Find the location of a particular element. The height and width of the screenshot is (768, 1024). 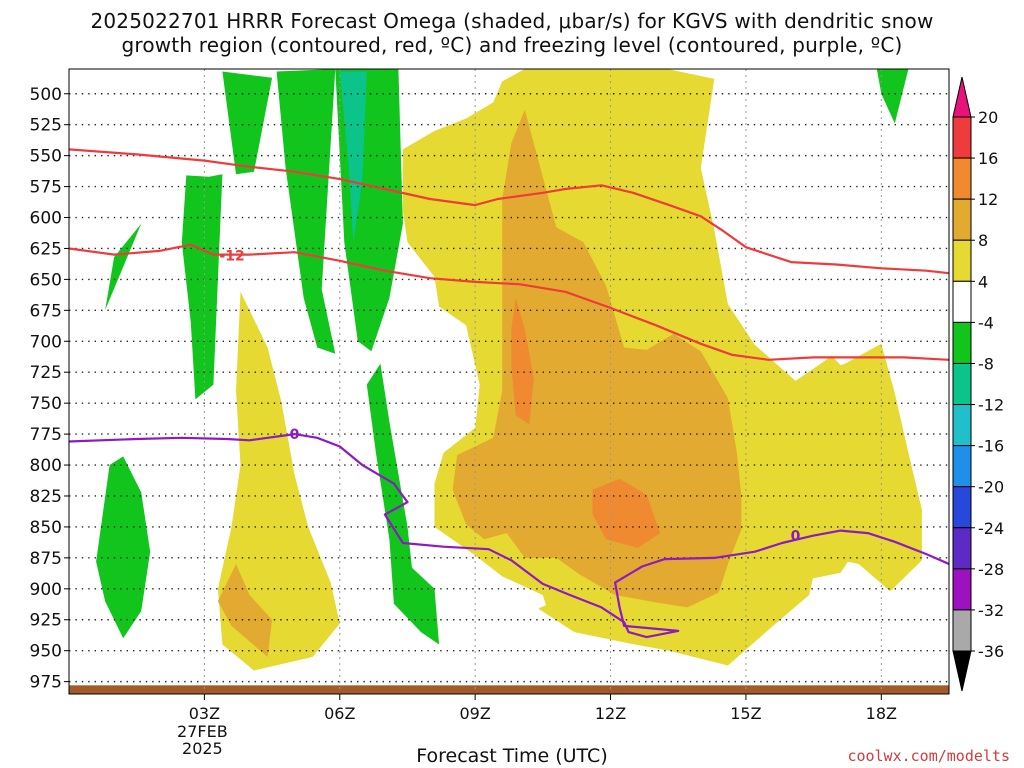

colorbar-label: -8 is located at coordinates (986, 363).